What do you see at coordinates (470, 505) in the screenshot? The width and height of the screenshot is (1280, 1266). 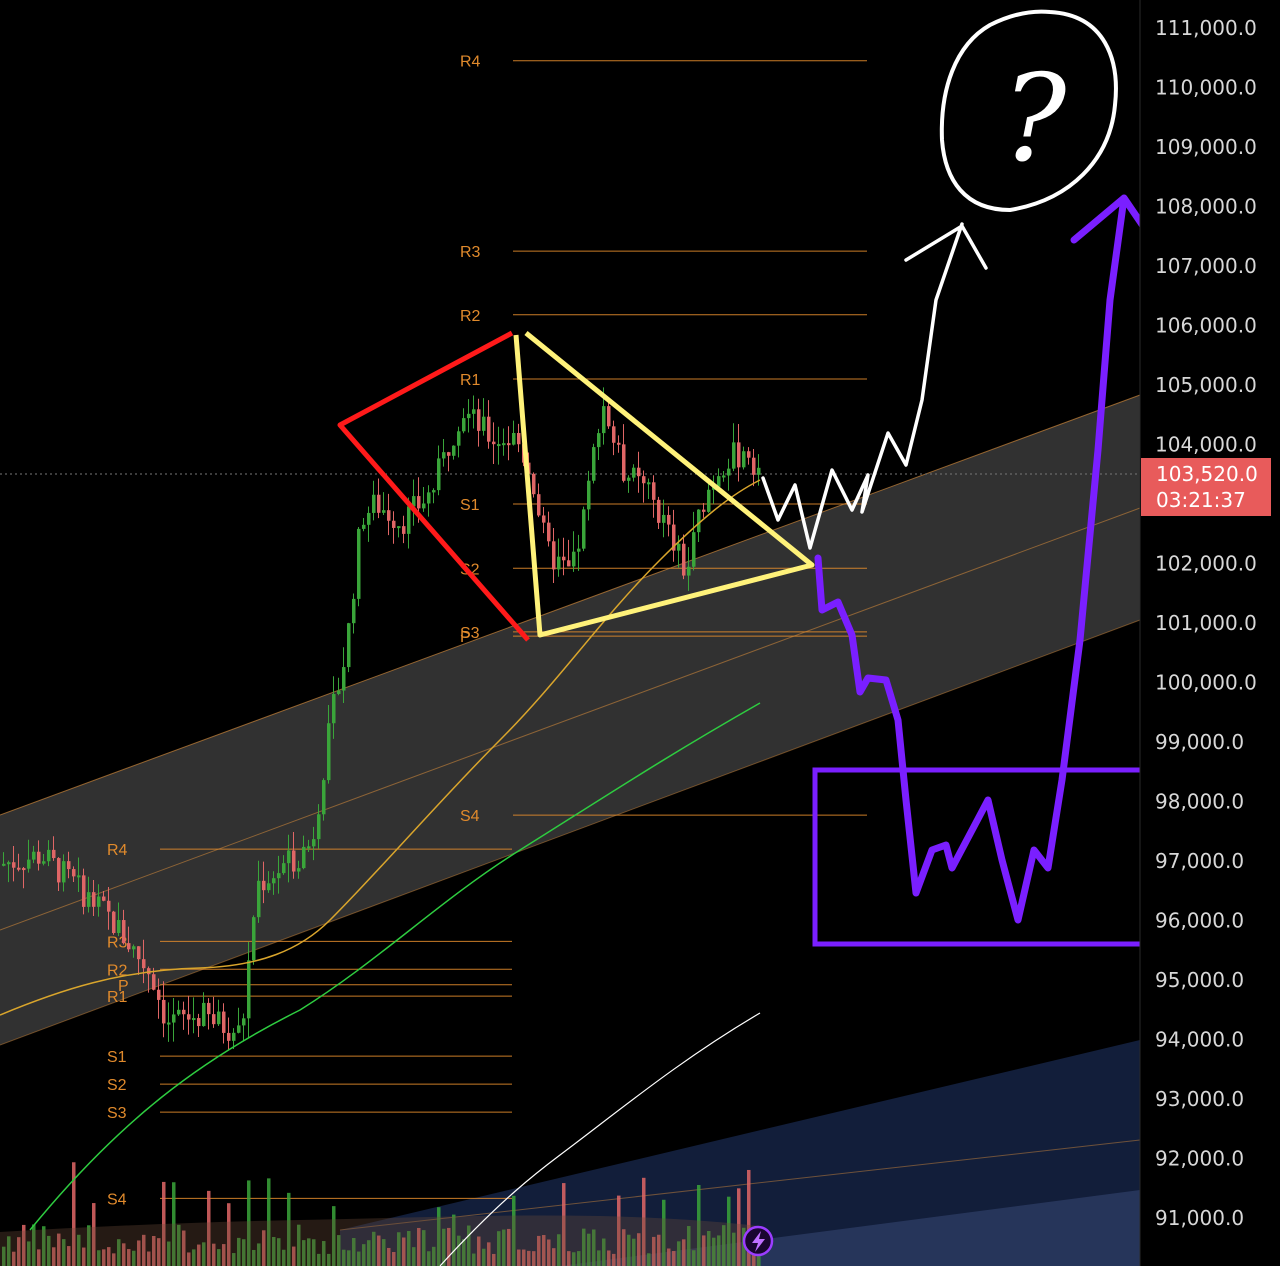 I see `pivot-label: S1` at bounding box center [470, 505].